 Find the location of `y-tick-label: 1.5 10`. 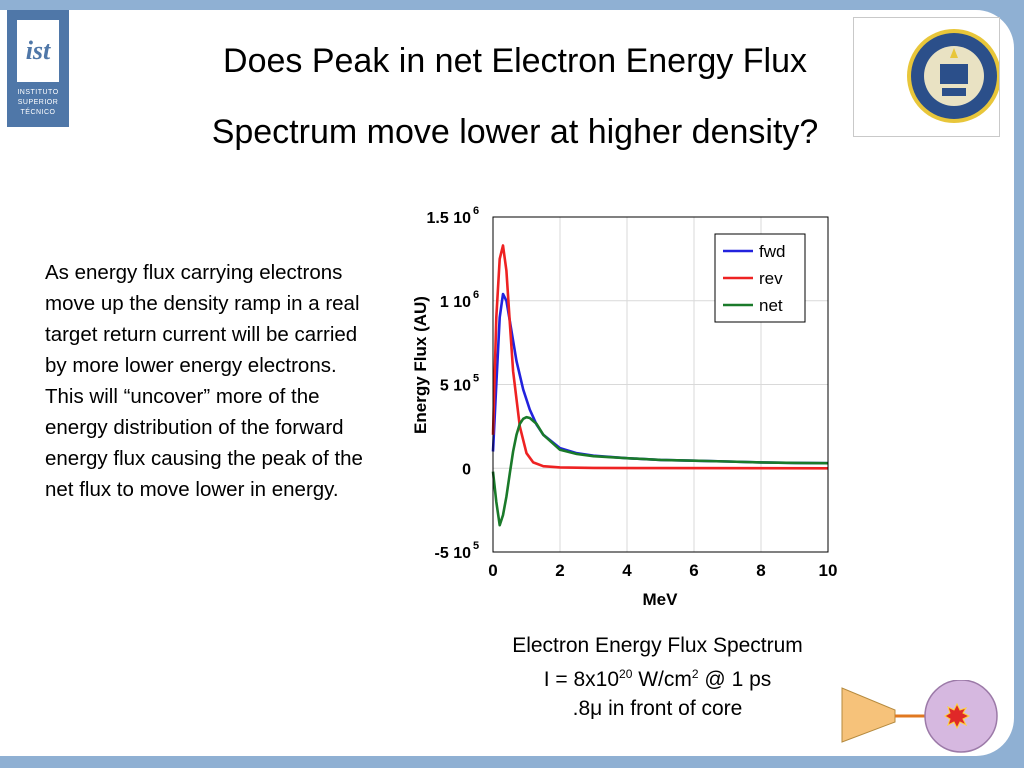

y-tick-label: 1.5 10 is located at coordinates (449, 218).